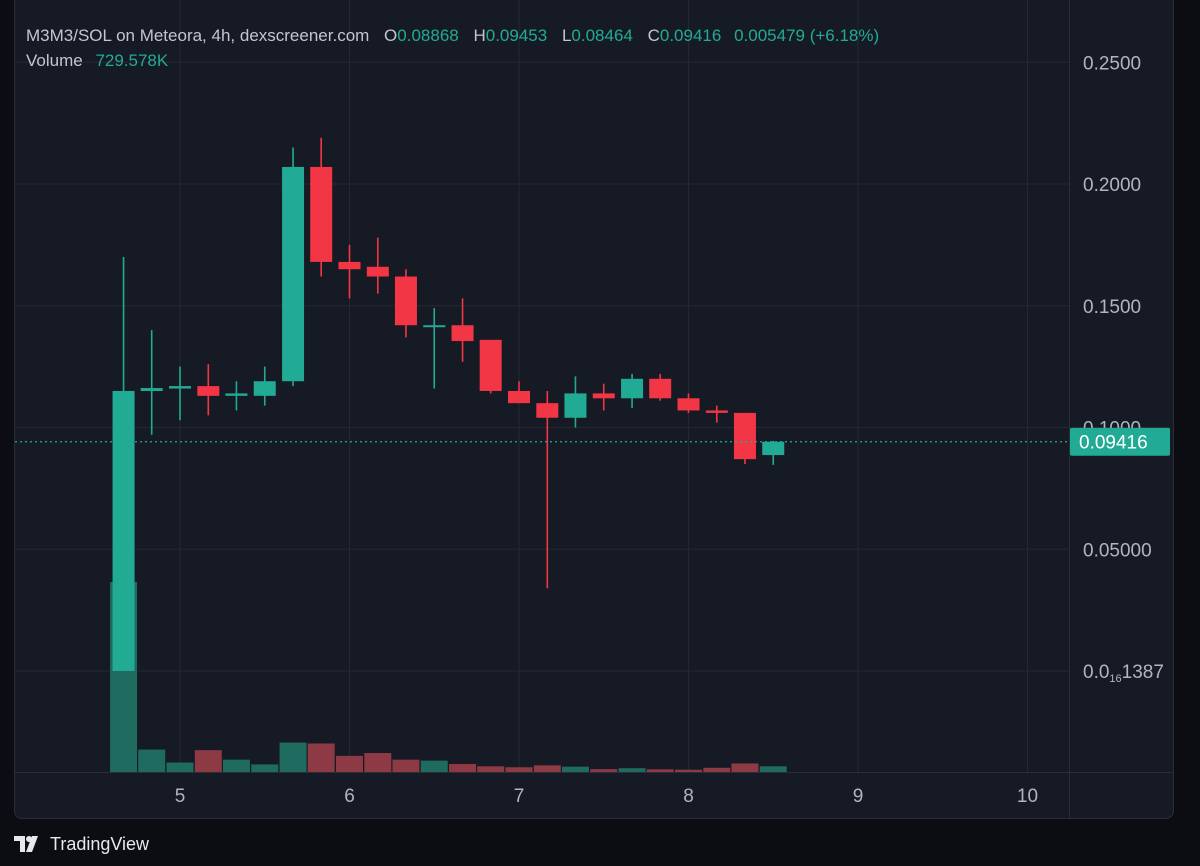 Image resolution: width=1200 pixels, height=866 pixels. Describe the element at coordinates (198, 35) in the screenshot. I see `symbol-title: M3M3/SOL on Meteora, 4h, dexscreener.com` at that location.